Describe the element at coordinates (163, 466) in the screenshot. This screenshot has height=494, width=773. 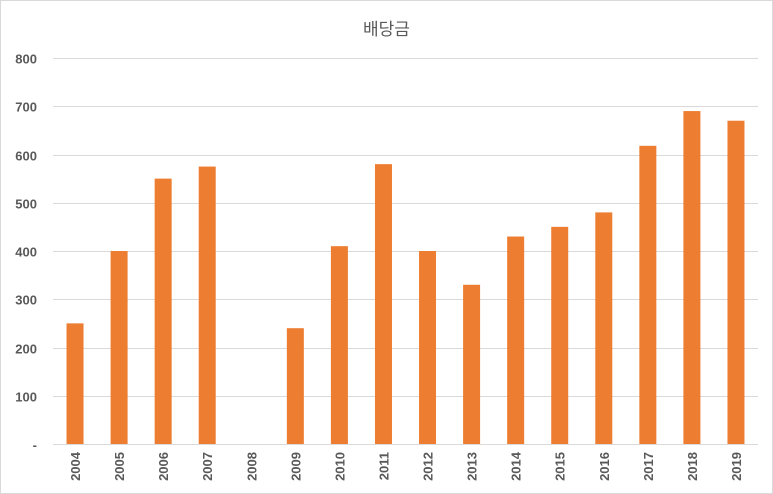
I see `x-tick-label: 2006` at that location.